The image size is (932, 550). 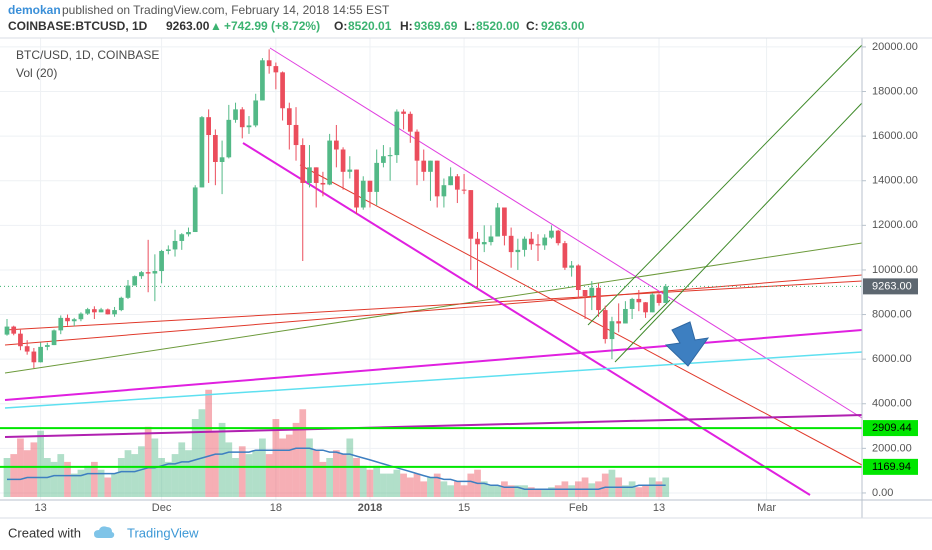 What do you see at coordinates (272, 26) in the screenshot?
I see `change: +742.99 (+8.72%)` at bounding box center [272, 26].